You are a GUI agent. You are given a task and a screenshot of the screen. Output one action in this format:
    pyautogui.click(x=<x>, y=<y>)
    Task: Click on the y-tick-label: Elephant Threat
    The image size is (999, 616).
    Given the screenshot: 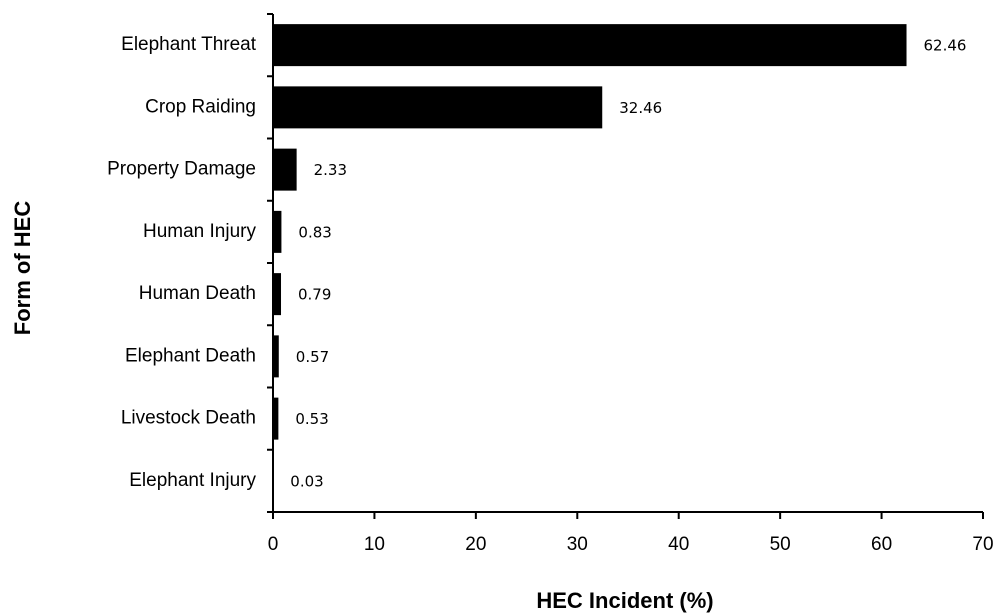 What is the action you would take?
    pyautogui.click(x=189, y=44)
    